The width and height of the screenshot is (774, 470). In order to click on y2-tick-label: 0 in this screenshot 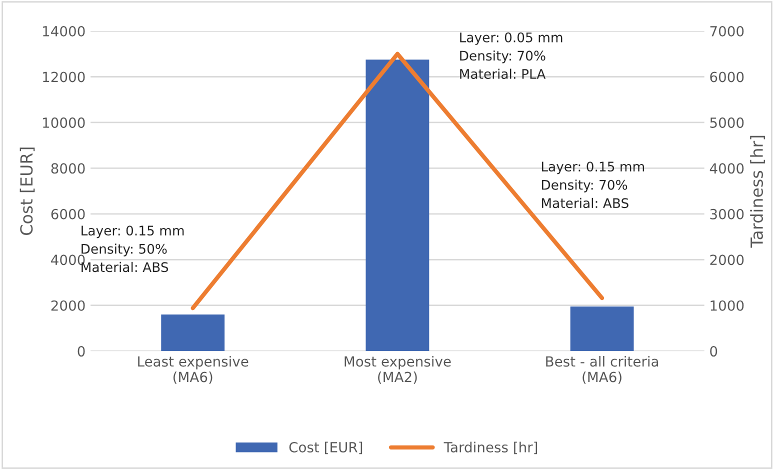, I will do `click(714, 351)`.